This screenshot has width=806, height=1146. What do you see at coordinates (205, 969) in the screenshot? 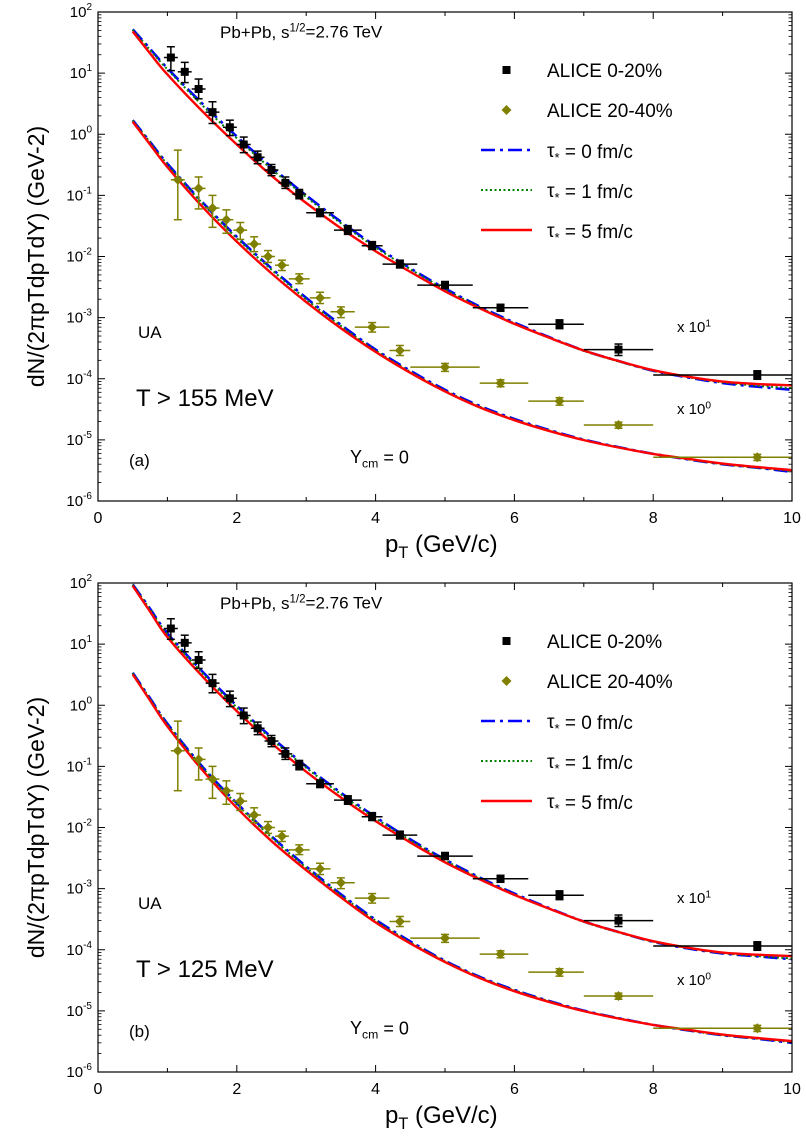
I see `temperature-cut-label: T > 125 MeV` at bounding box center [205, 969].